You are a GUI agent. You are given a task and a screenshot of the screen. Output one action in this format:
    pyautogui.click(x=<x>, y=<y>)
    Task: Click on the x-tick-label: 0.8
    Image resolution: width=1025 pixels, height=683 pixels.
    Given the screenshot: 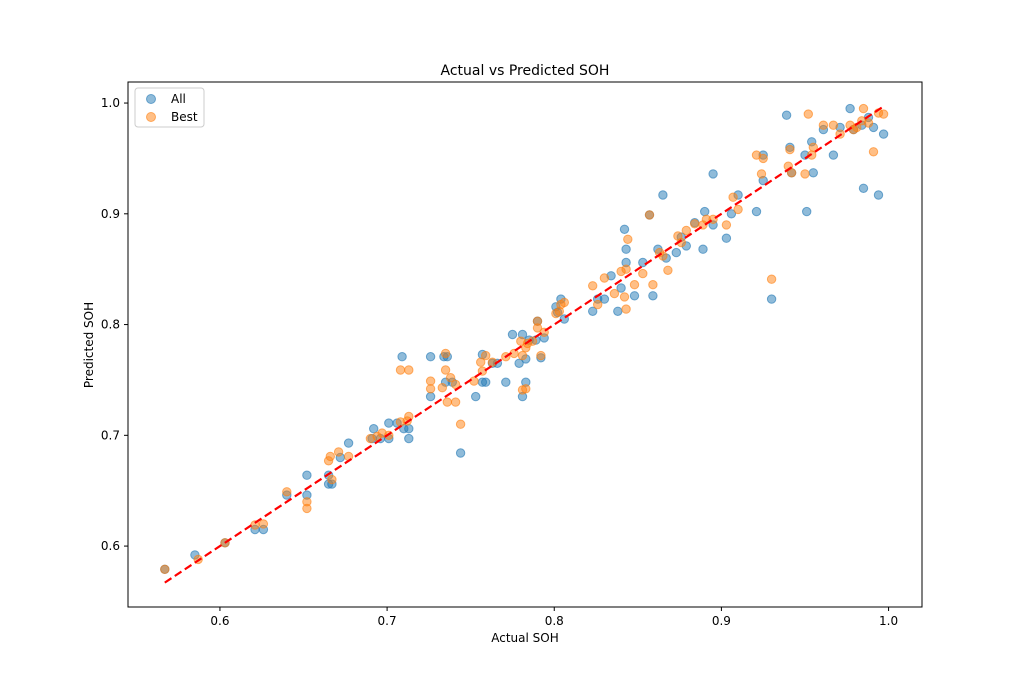 What is the action you would take?
    pyautogui.click(x=554, y=621)
    